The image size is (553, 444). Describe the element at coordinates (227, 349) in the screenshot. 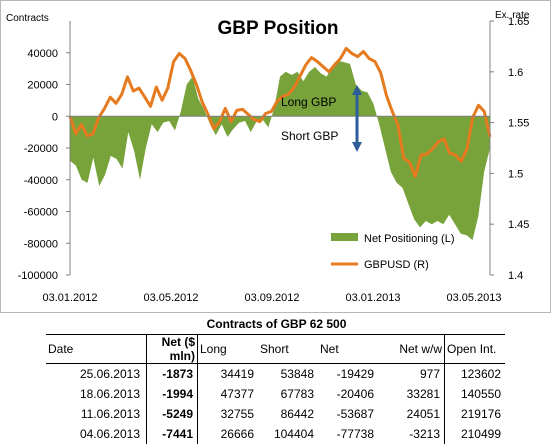

I see `header-long: Long` at that location.